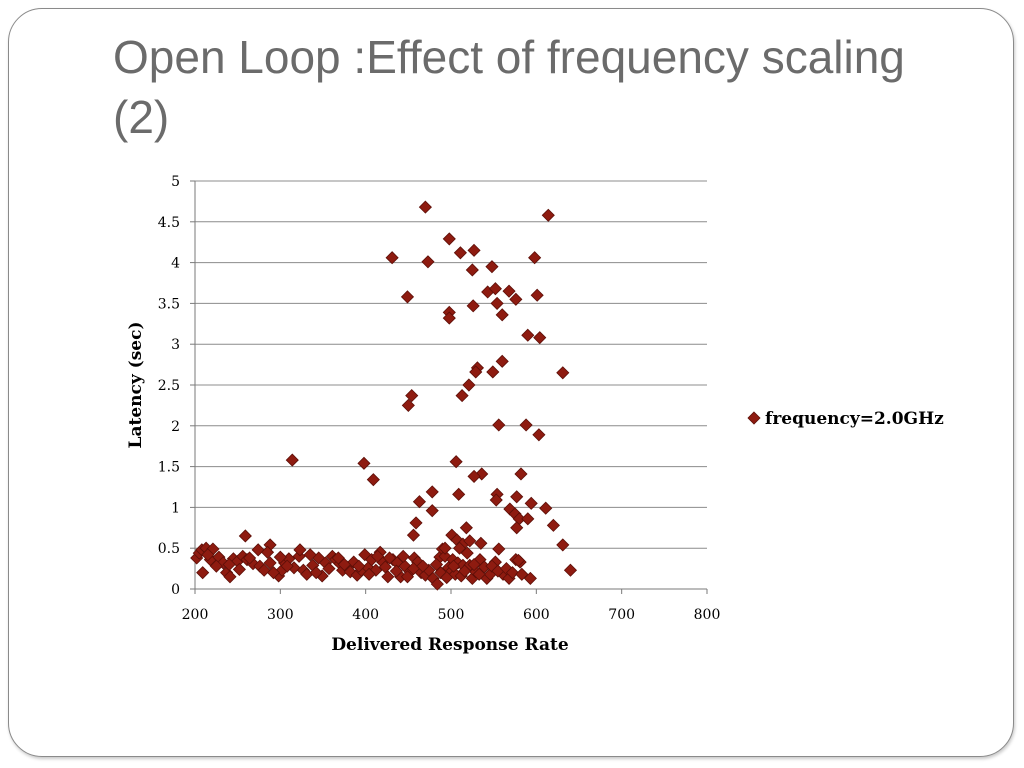  What do you see at coordinates (175, 345) in the screenshot?
I see `y-tick-label: 3` at bounding box center [175, 345].